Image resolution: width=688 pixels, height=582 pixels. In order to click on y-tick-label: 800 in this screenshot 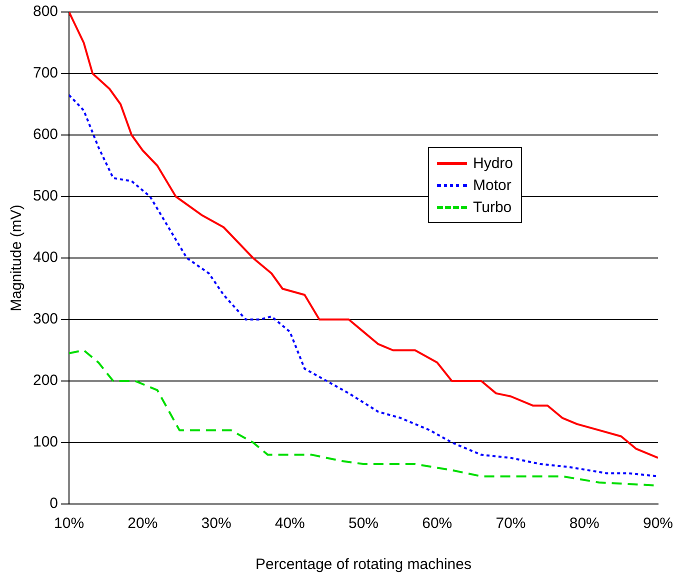, I will do `click(45, 11)`.